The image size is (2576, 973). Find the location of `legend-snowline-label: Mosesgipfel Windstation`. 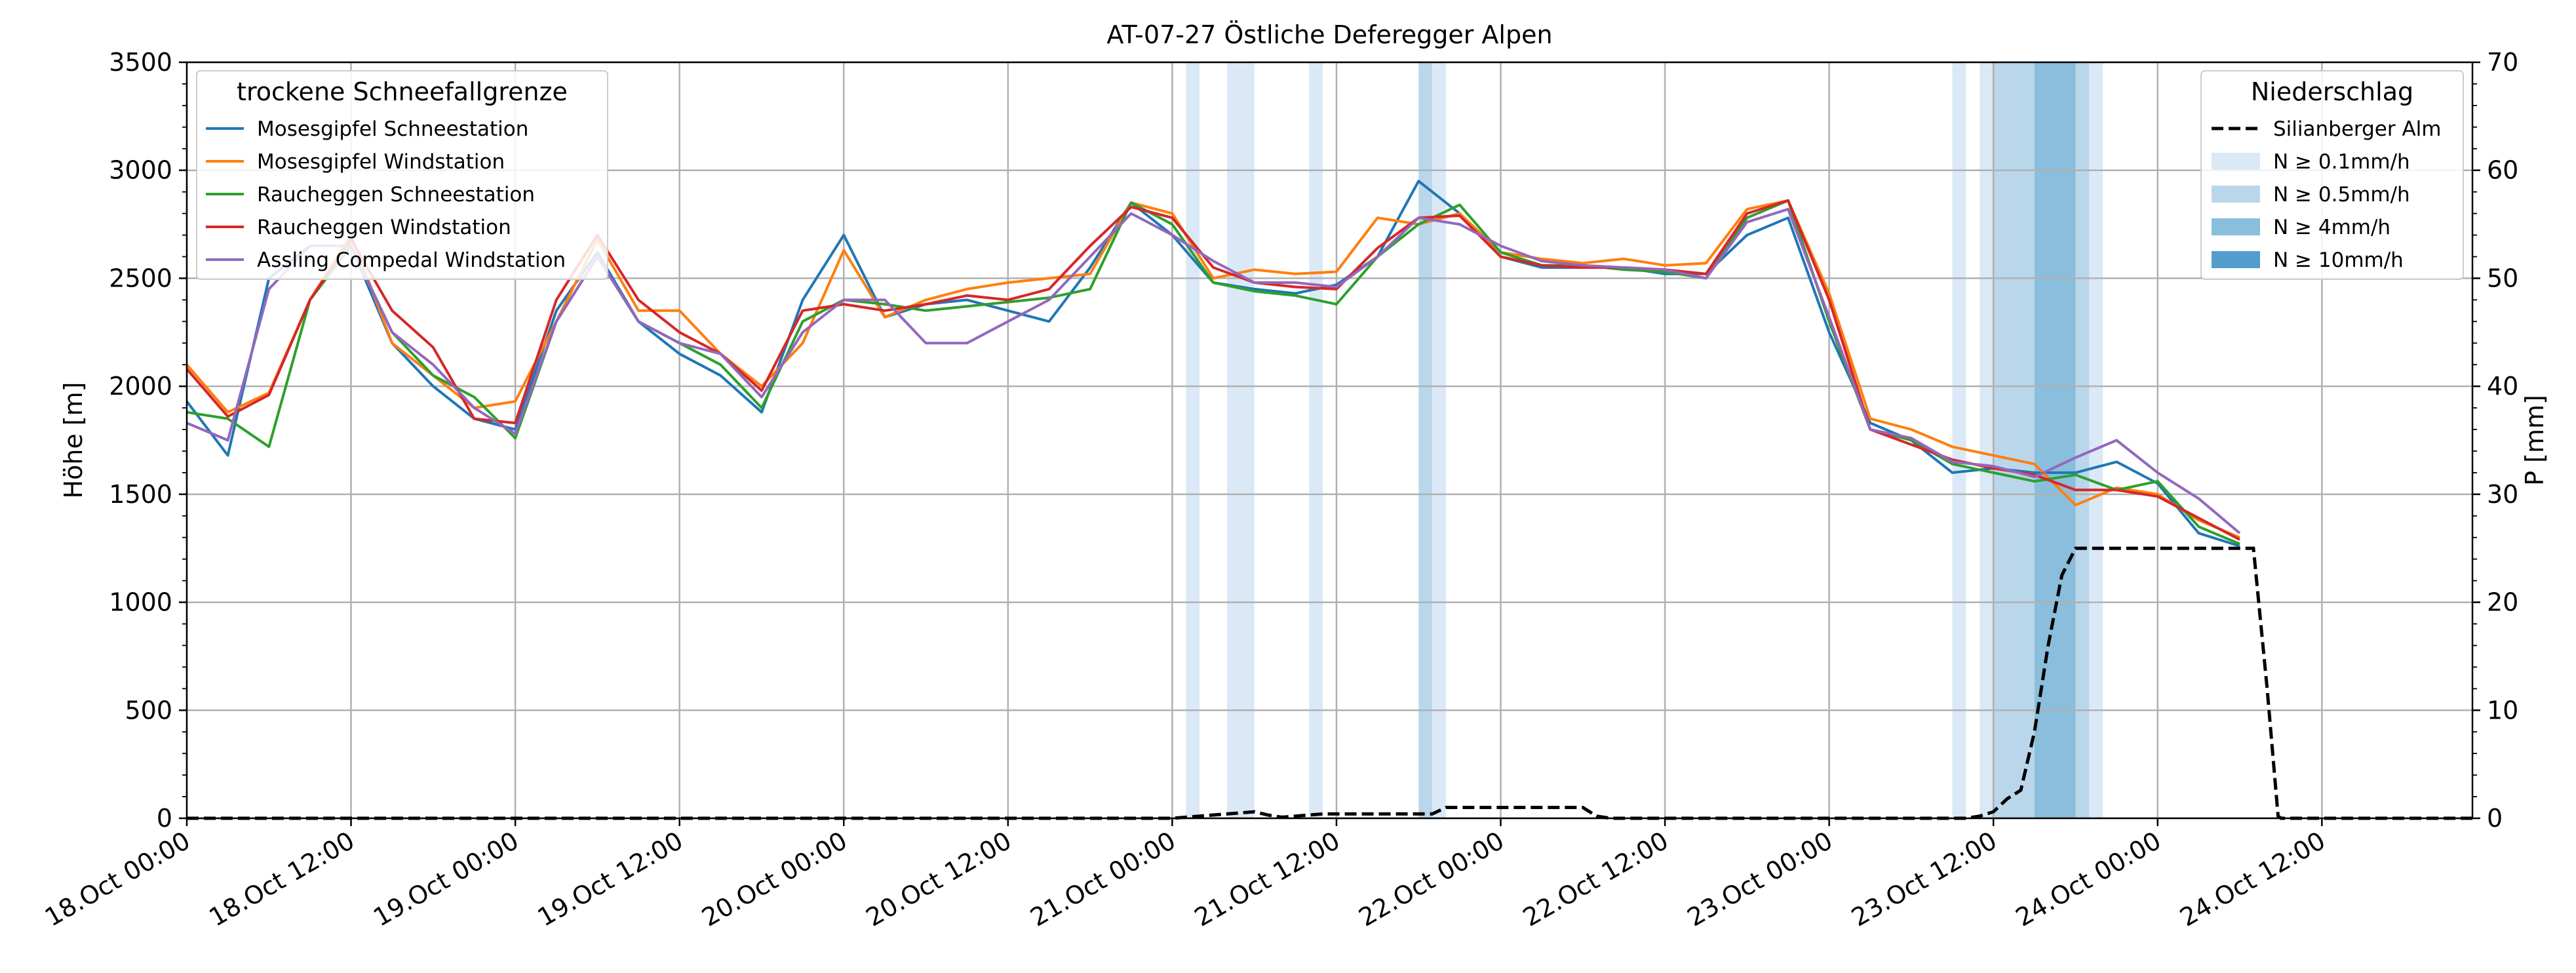

legend-snowline-label: Mosesgipfel Windstation is located at coordinates (381, 162).